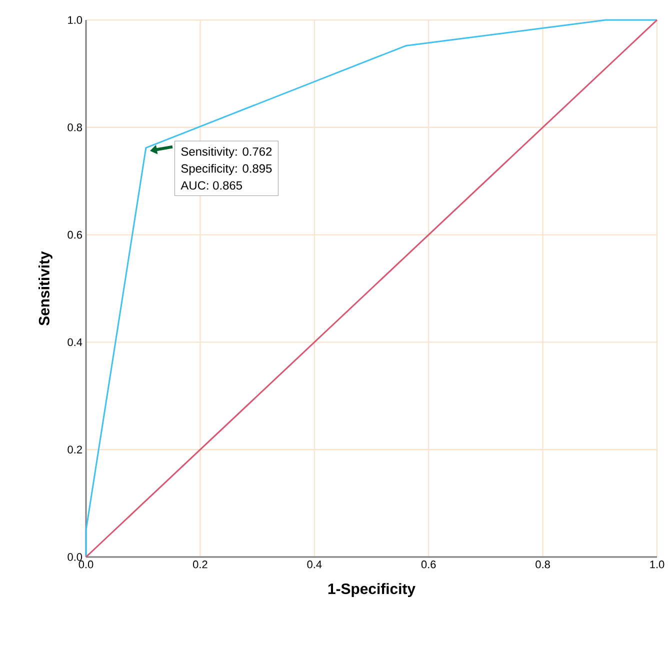 The height and width of the screenshot is (655, 671). I want to click on y-tick-label: 0.4, so click(75, 342).